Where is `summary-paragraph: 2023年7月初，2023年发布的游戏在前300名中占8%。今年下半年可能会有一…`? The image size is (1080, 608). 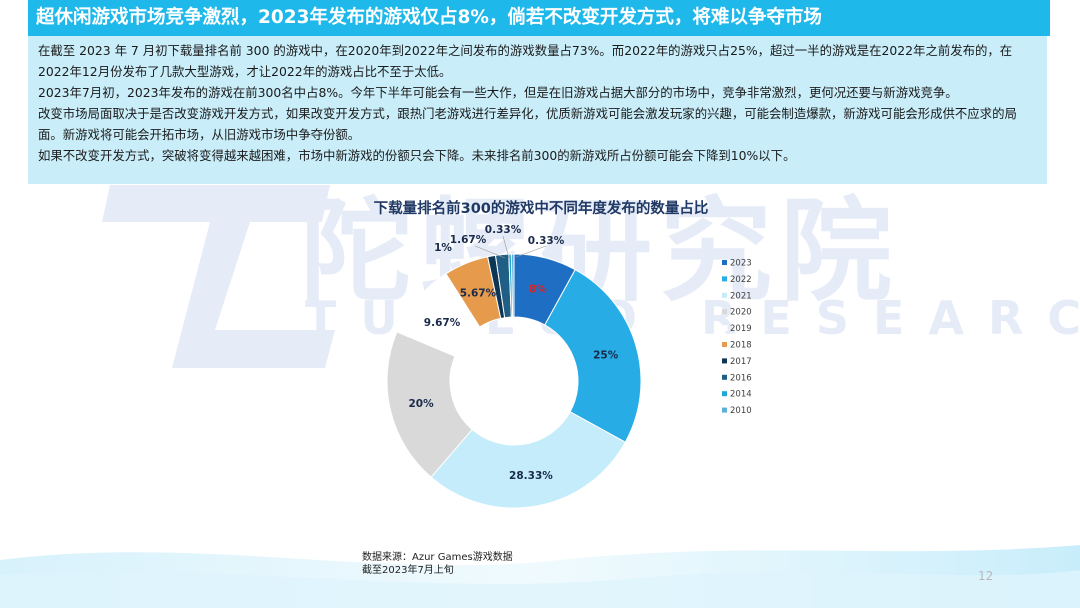 summary-paragraph: 2023年7月初，2023年发布的游戏在前300名中占8%。今年下半年可能会有一… is located at coordinates (498, 92).